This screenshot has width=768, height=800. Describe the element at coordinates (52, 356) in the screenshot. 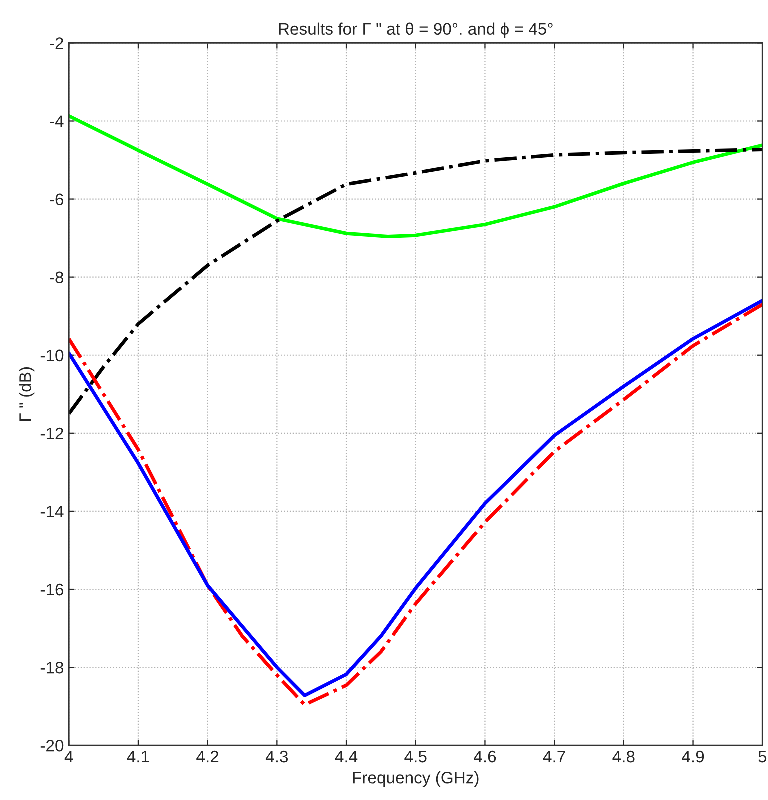

I see `y-tick-label: -10` at that location.